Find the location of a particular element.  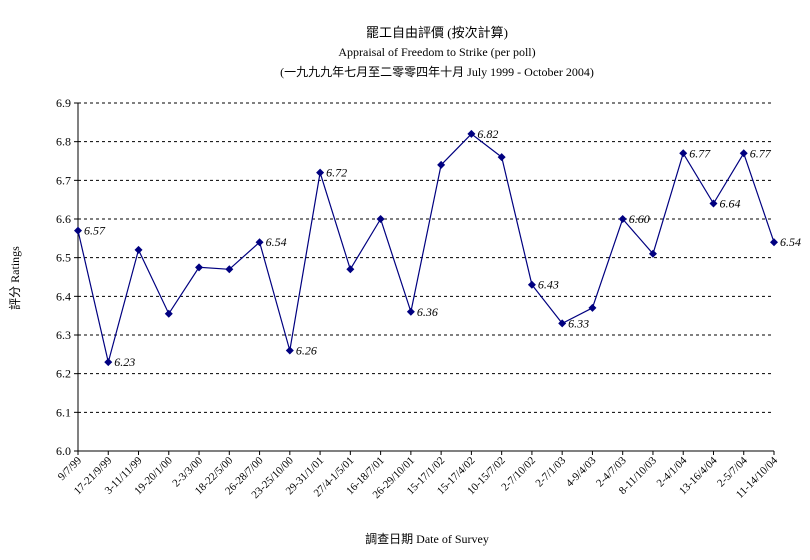

y-tick-label: 6.3 is located at coordinates (63, 335).